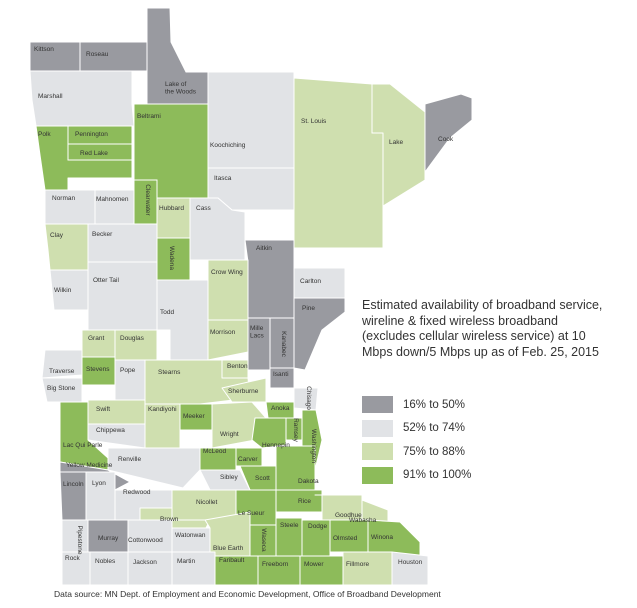 The width and height of the screenshot is (637, 608). I want to click on county-label-chippewa: Chippewa, so click(110, 430).